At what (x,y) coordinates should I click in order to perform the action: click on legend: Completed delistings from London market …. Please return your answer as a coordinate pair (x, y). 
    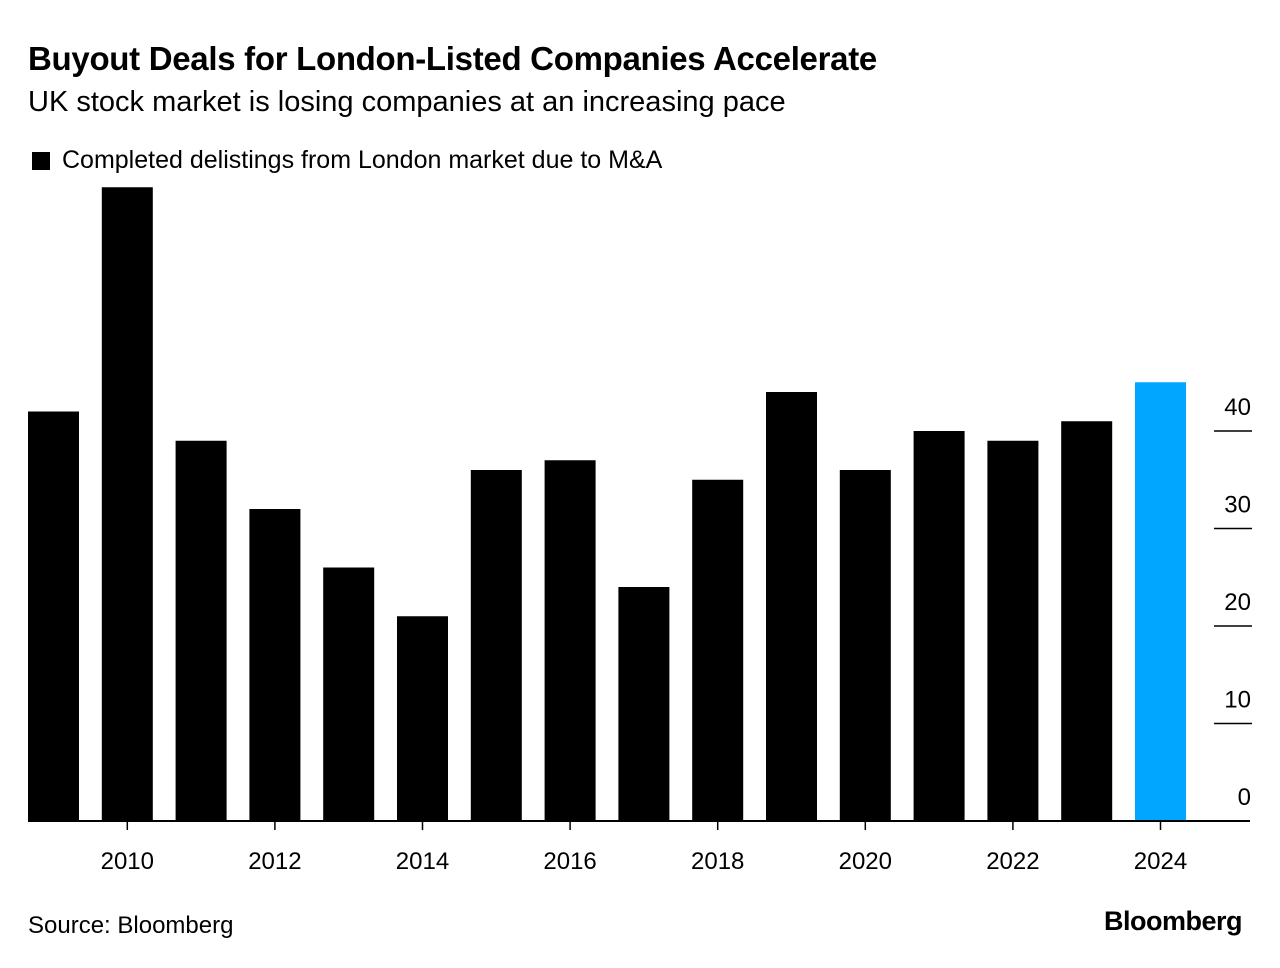
    Looking at the image, I should click on (347, 160).